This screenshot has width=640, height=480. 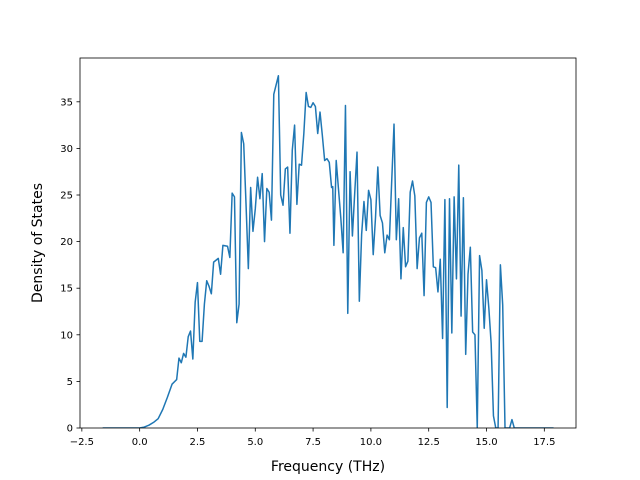 I want to click on x-tick-label: 12.5, so click(x=429, y=442).